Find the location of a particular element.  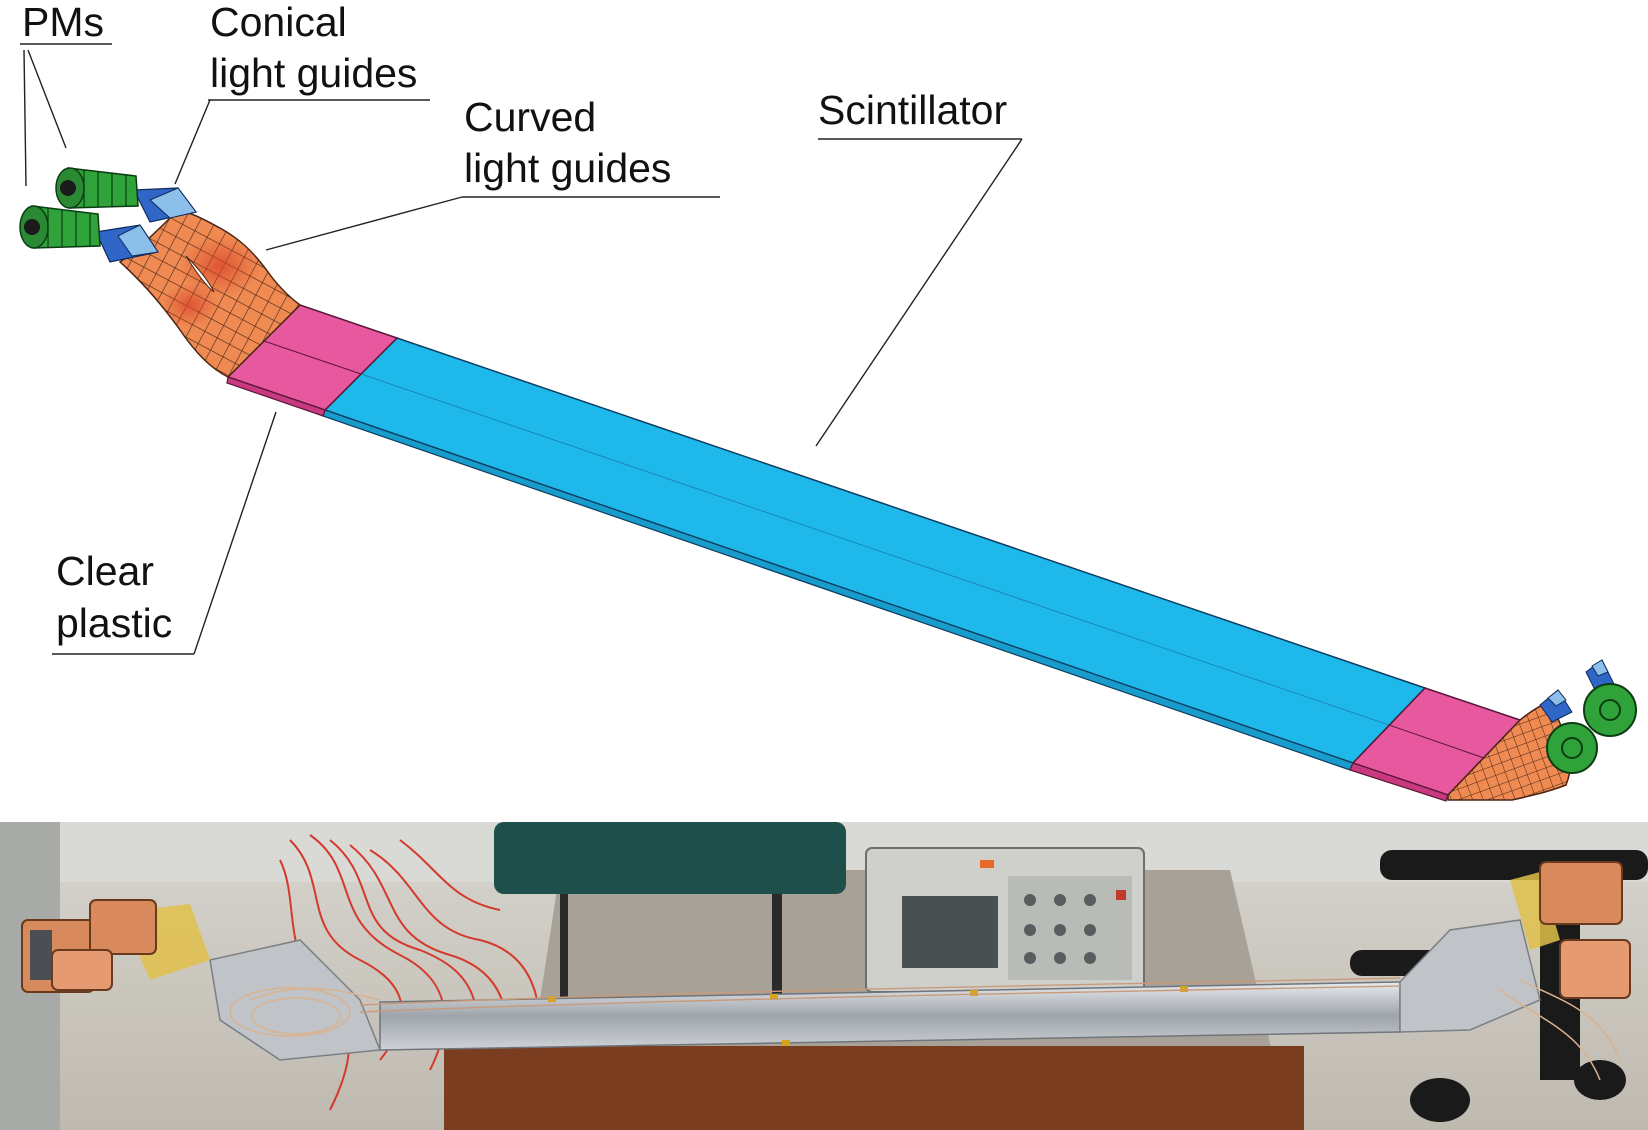

detector-end-right-photo is located at coordinates (1515, 971).